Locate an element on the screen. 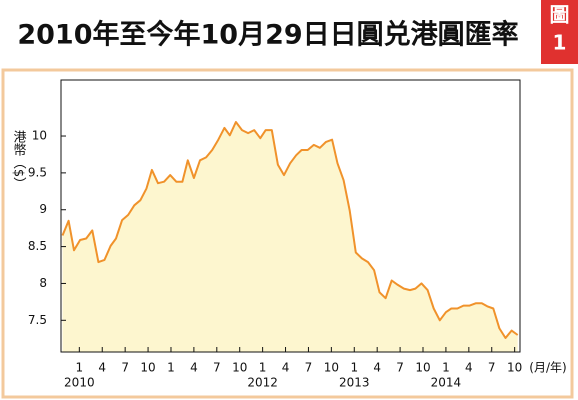 The image size is (578, 400). badge is located at coordinates (559, 32).